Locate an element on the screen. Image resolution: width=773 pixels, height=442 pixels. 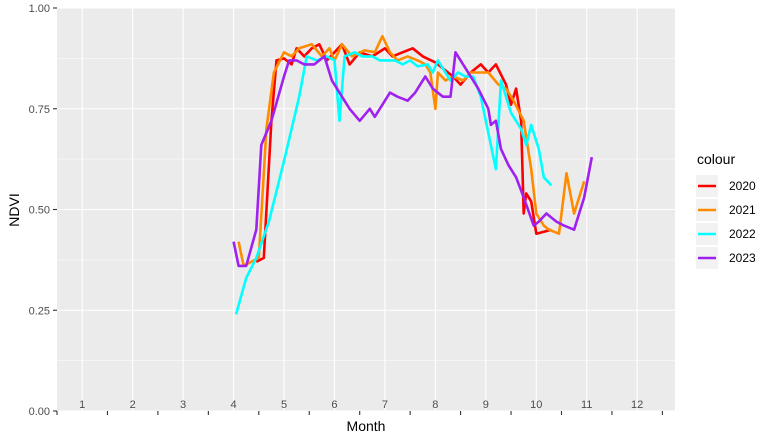
y-tick-label: 0.50 is located at coordinates (39, 211).